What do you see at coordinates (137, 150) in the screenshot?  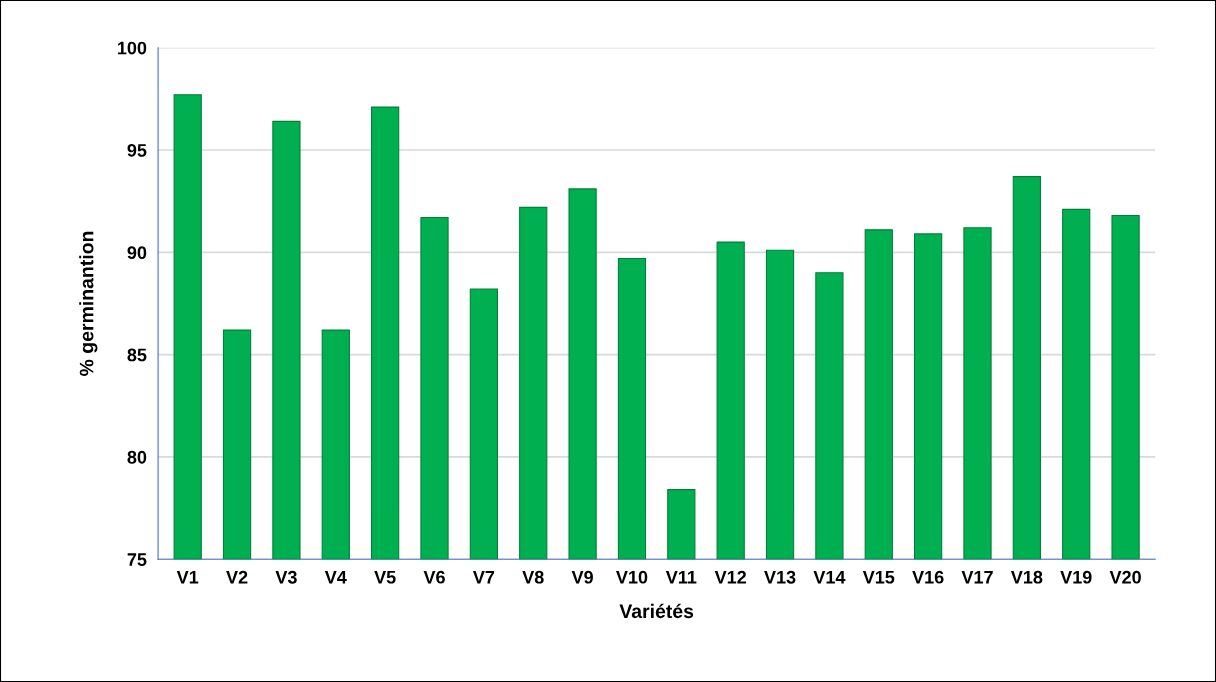 I see `y-tick-label: 95` at bounding box center [137, 150].